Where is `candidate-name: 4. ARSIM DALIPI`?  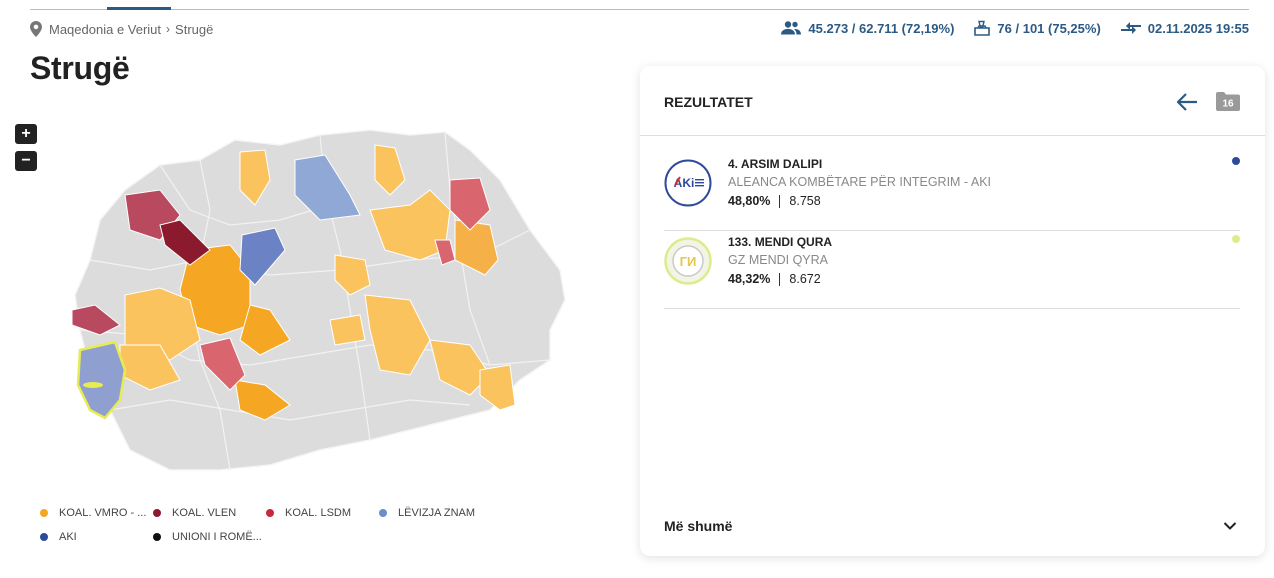
candidate-name: 4. ARSIM DALIPI is located at coordinates (775, 164).